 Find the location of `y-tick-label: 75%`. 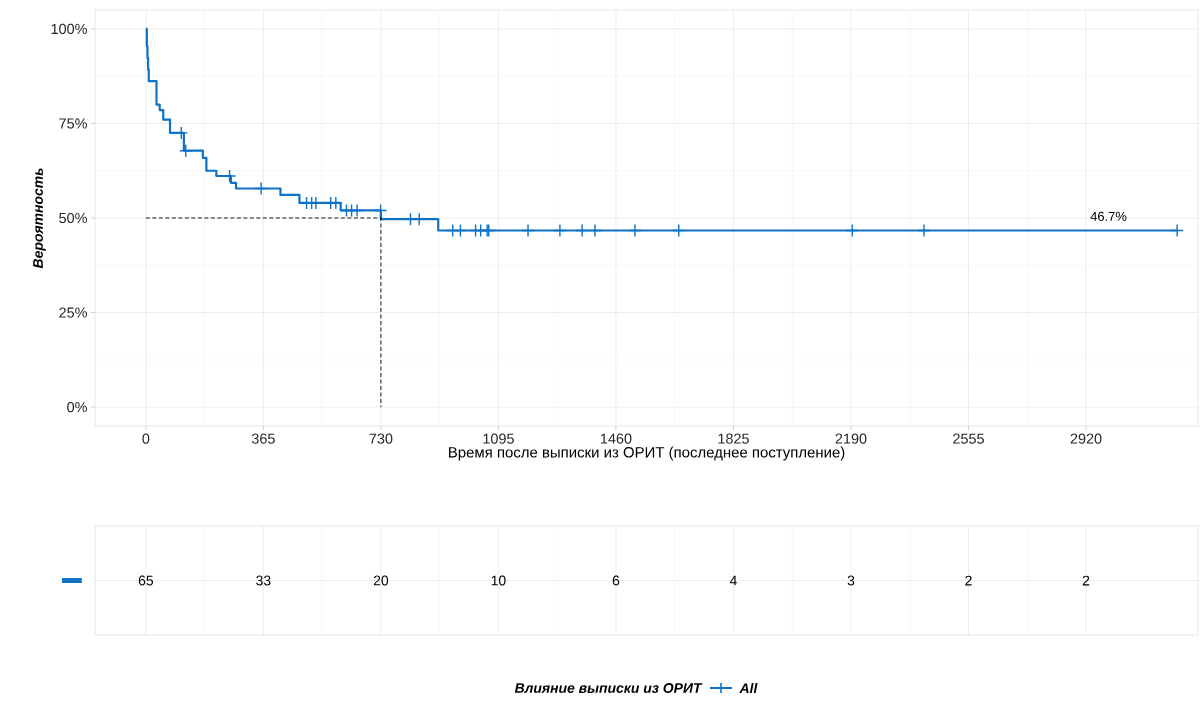

y-tick-label: 75% is located at coordinates (73, 123).